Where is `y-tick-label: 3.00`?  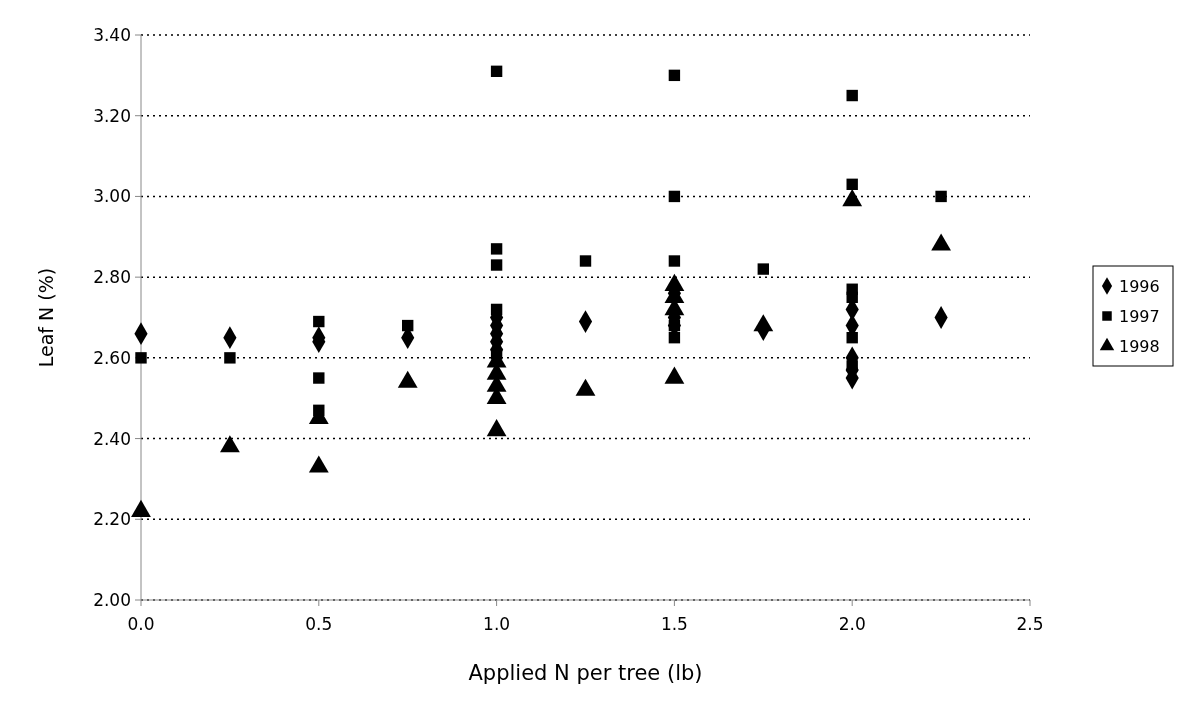
y-tick-label: 3.00 is located at coordinates (112, 196).